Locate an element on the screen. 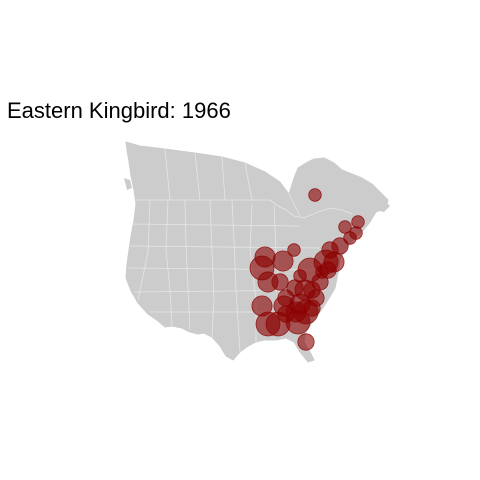 The height and width of the screenshot is (480, 480). state-border-v5 is located at coordinates (236, 276).